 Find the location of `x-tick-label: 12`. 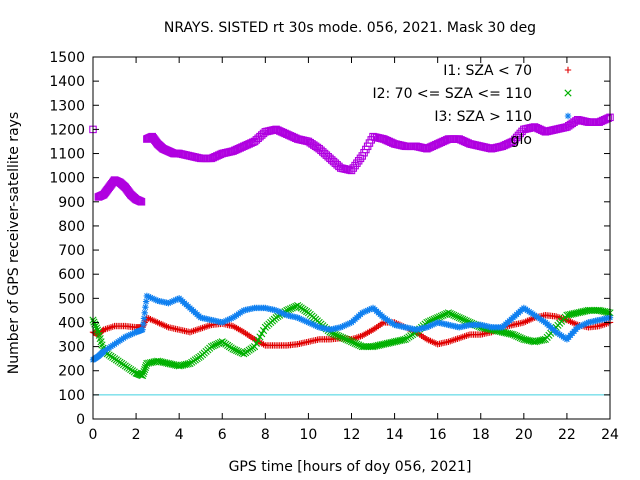

x-tick-label: 12 is located at coordinates (352, 435).